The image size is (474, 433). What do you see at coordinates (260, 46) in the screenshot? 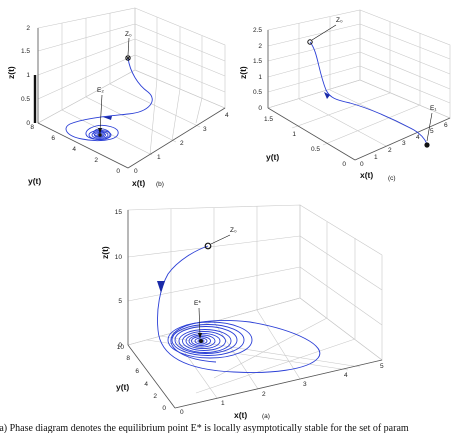
I see `panel-c-z-tick: 2` at bounding box center [260, 46].